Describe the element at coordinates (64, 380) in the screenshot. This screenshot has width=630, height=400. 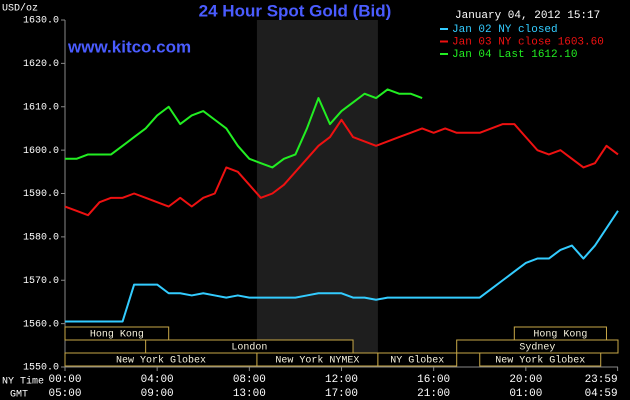
I see `x-tick-label: 00:00` at that location.